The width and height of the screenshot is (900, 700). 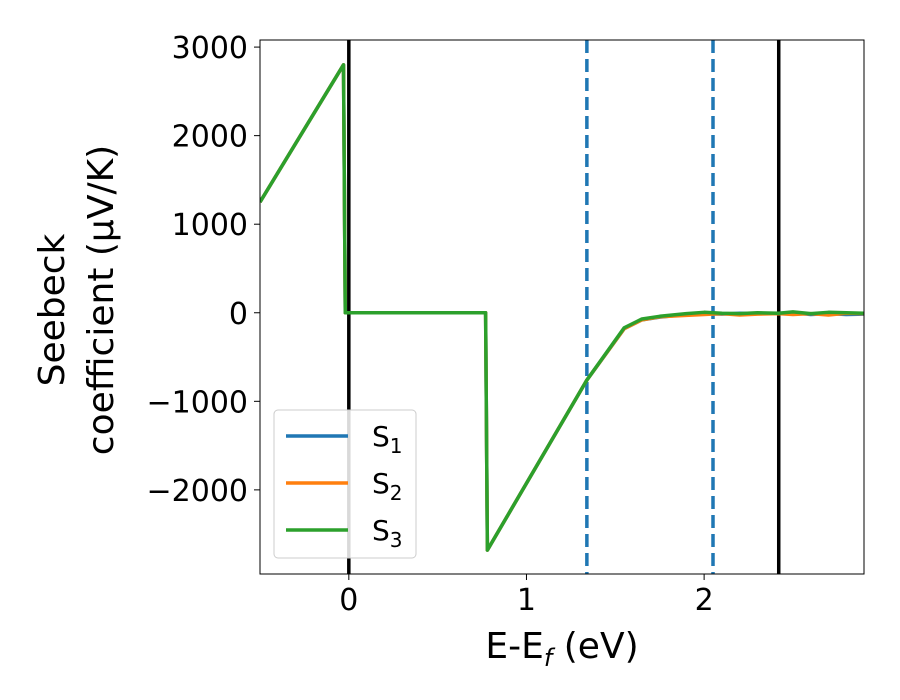 I want to click on legend: S1 S2 S3, so click(x=345, y=484).